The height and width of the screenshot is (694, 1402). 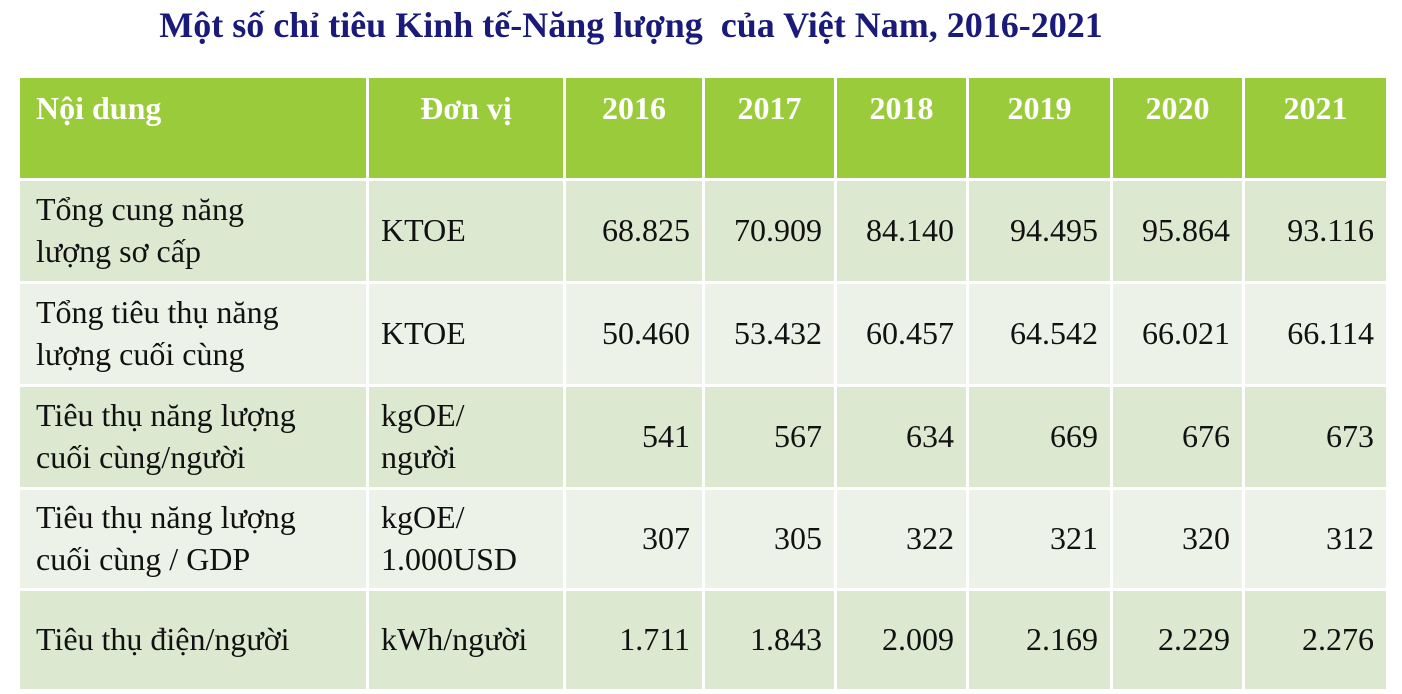 I want to click on value-cell: 68.825, so click(x=634, y=231).